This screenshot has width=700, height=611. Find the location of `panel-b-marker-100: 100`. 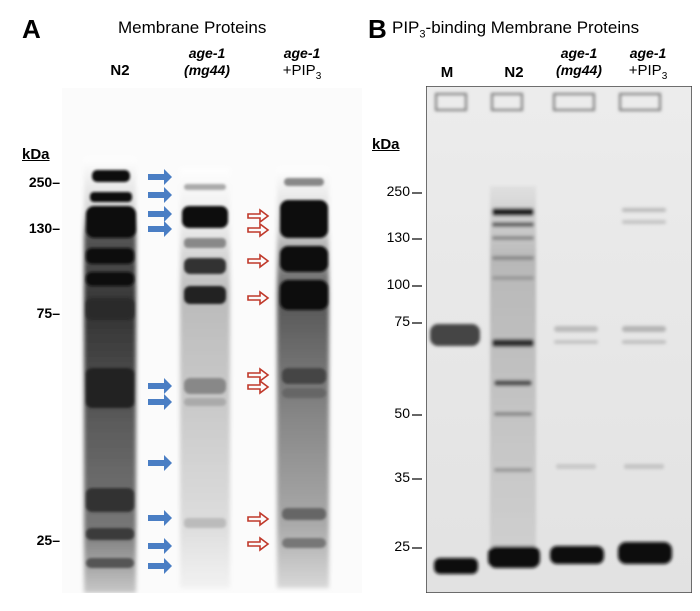

panel-b-marker-100: 100 is located at coordinates (398, 284).